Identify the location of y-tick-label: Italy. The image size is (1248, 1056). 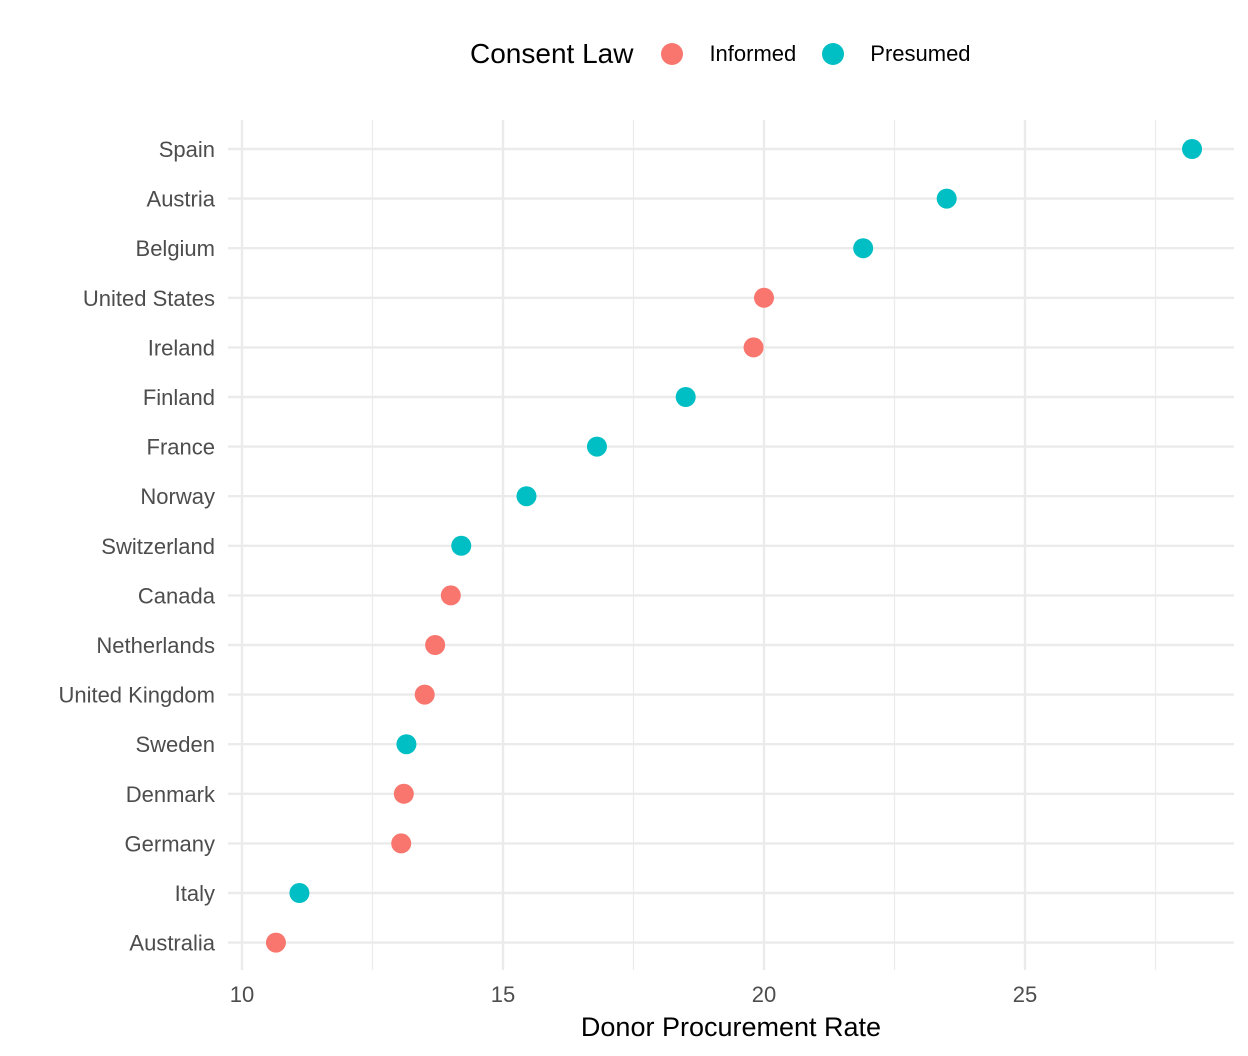
(195, 893).